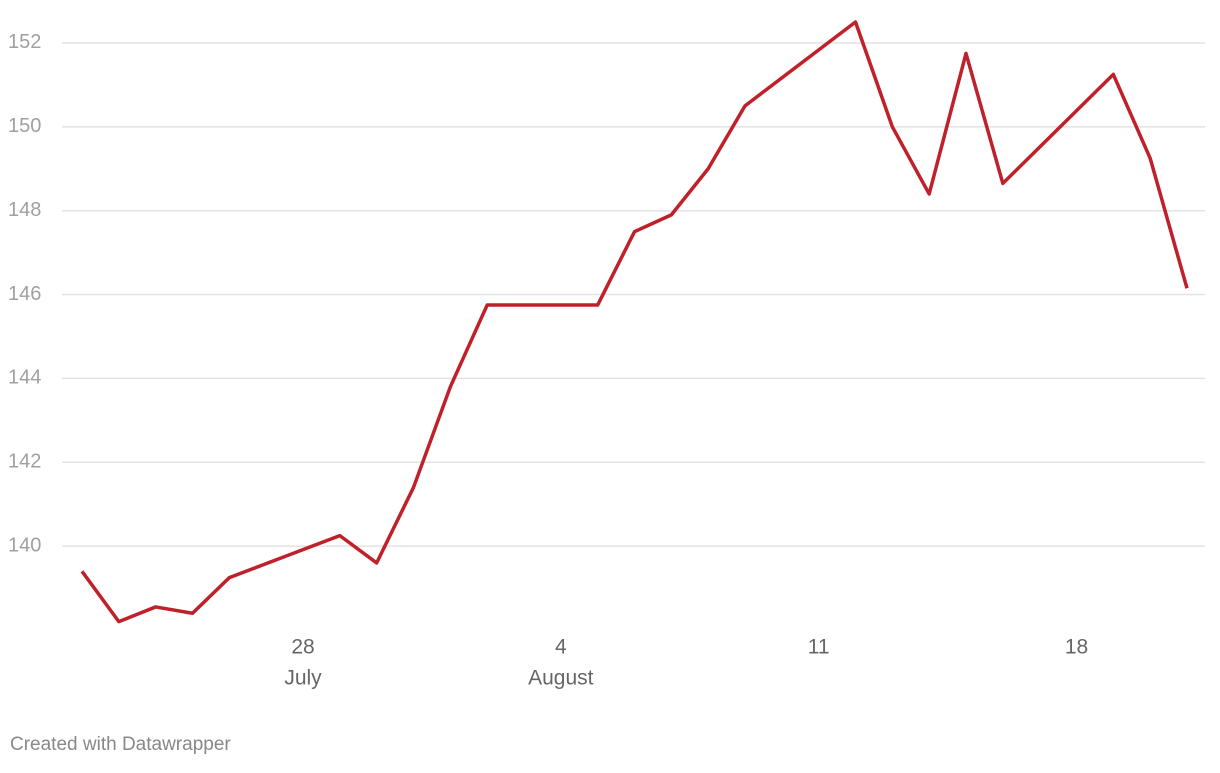 The height and width of the screenshot is (773, 1220). I want to click on y-tick-label: 146, so click(24, 294).